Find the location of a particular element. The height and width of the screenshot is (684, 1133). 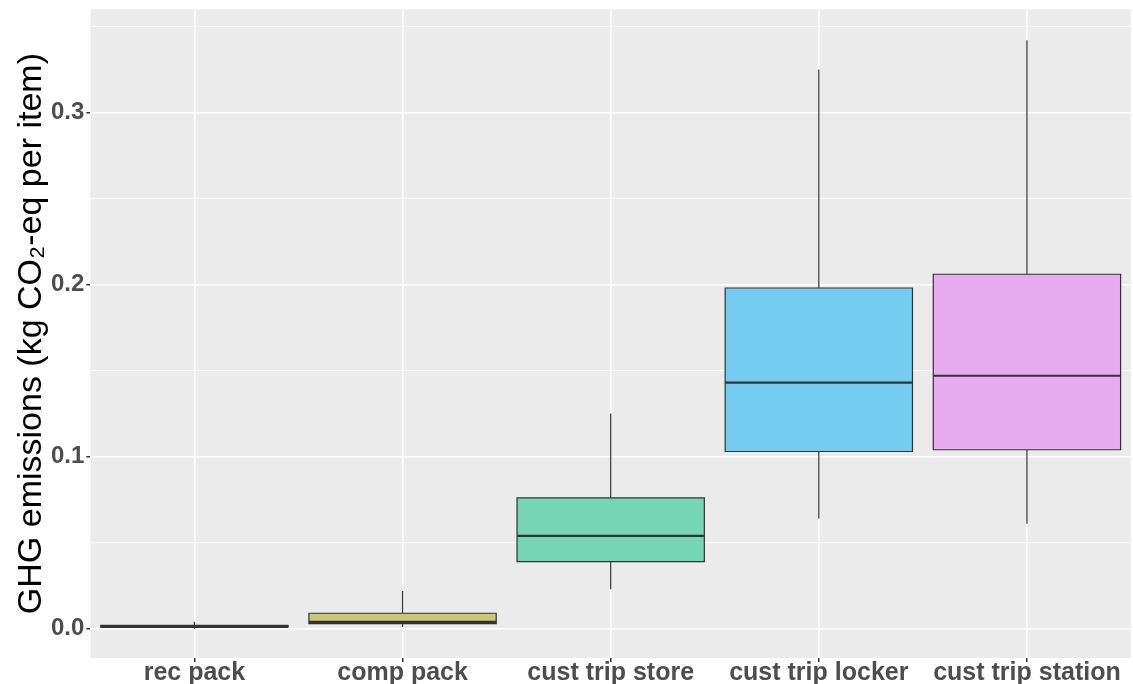

y-tick-label: 0.3 is located at coordinates (67, 111).